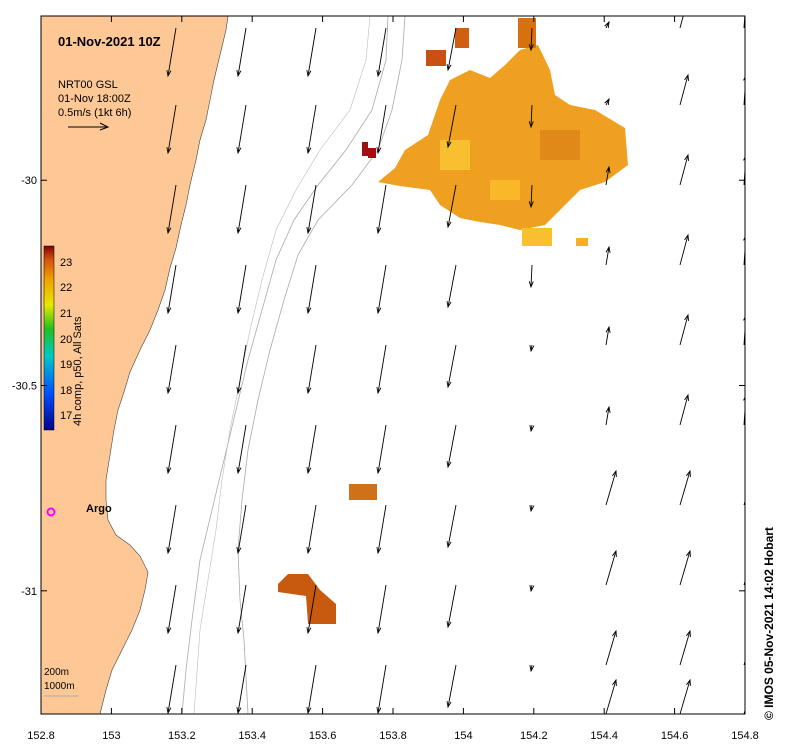  What do you see at coordinates (534, 736) in the screenshot?
I see `x-tick-label: 154.2` at bounding box center [534, 736].